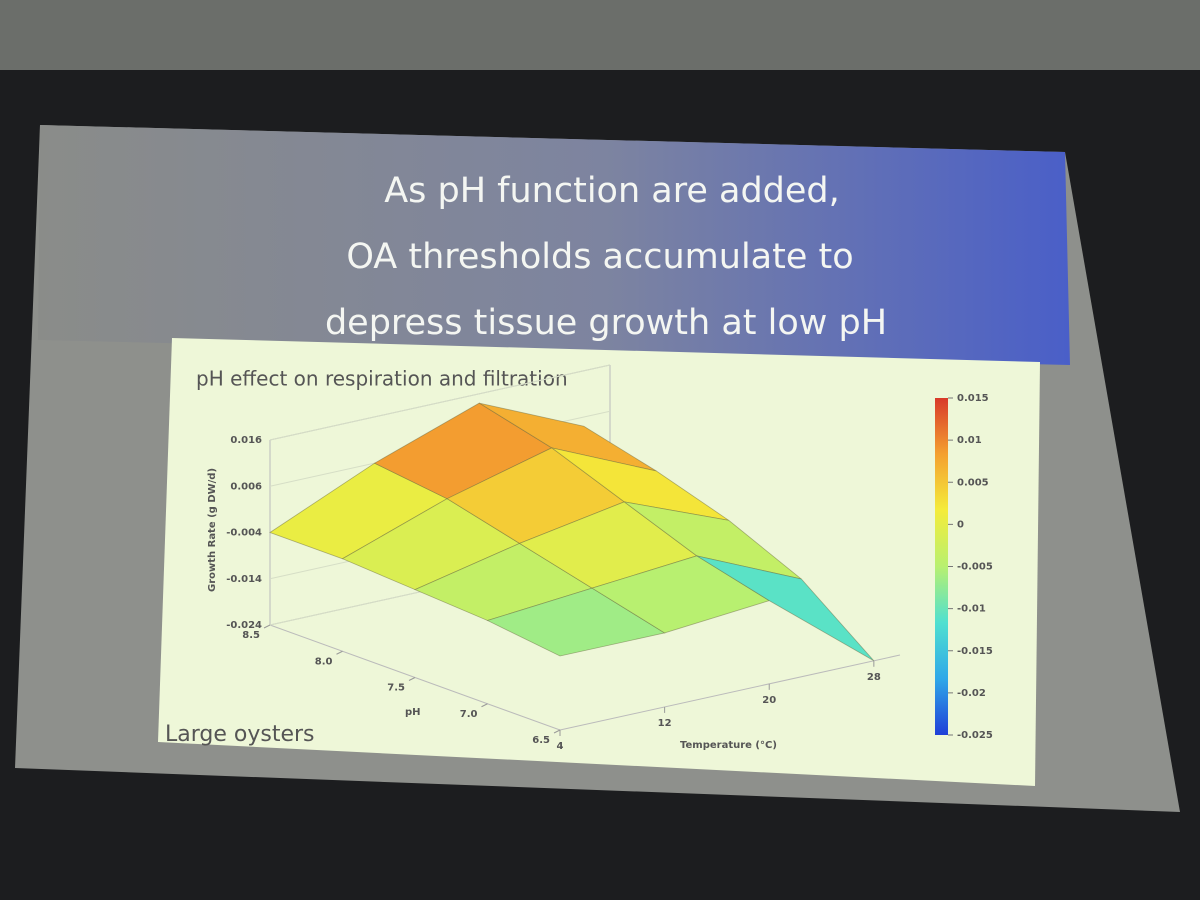 The image size is (1200, 900). What do you see at coordinates (973, 398) in the screenshot?
I see `colorbar-tick-label: 0.015` at bounding box center [973, 398].